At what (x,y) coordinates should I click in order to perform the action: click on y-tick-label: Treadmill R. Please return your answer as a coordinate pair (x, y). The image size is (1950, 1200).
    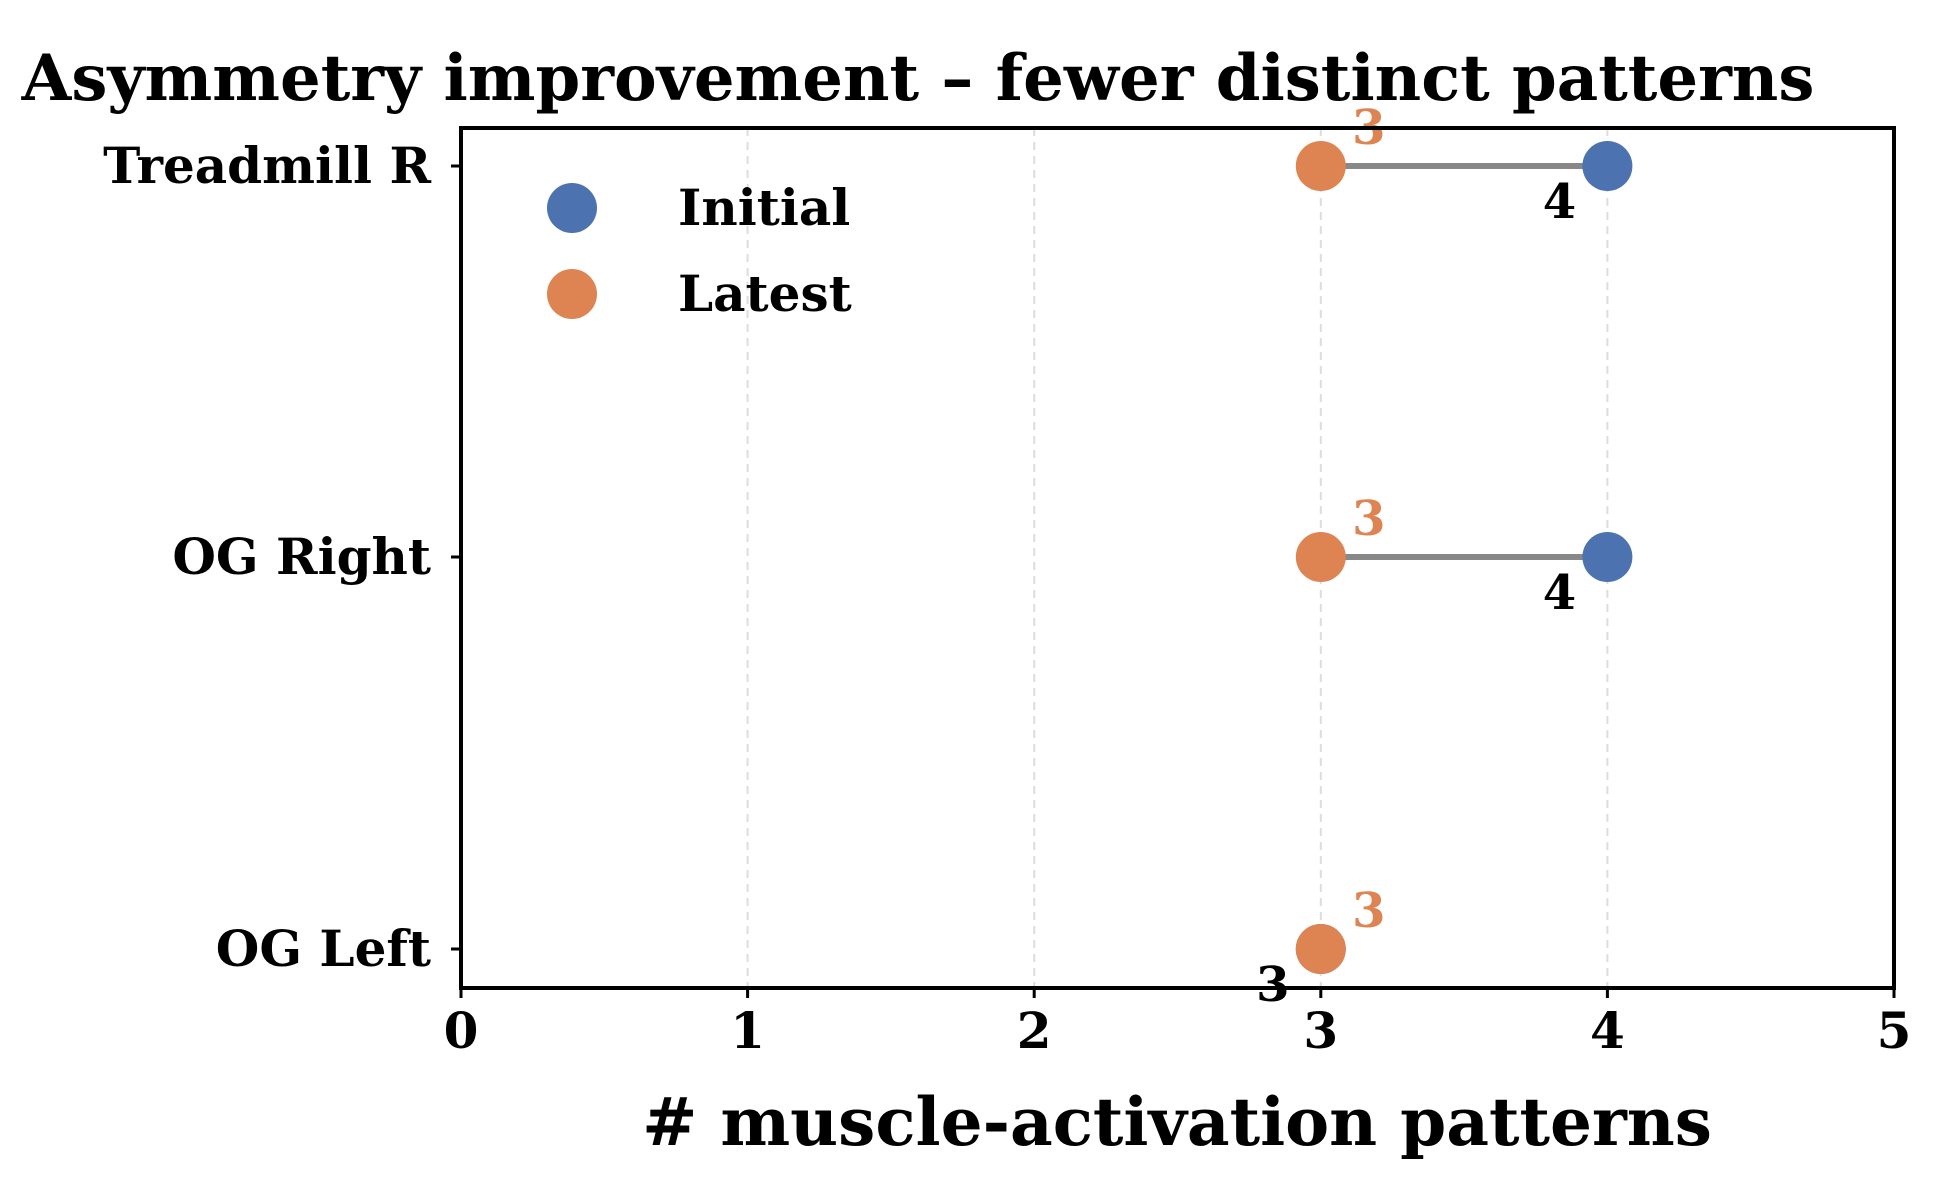
    Looking at the image, I should click on (267, 165).